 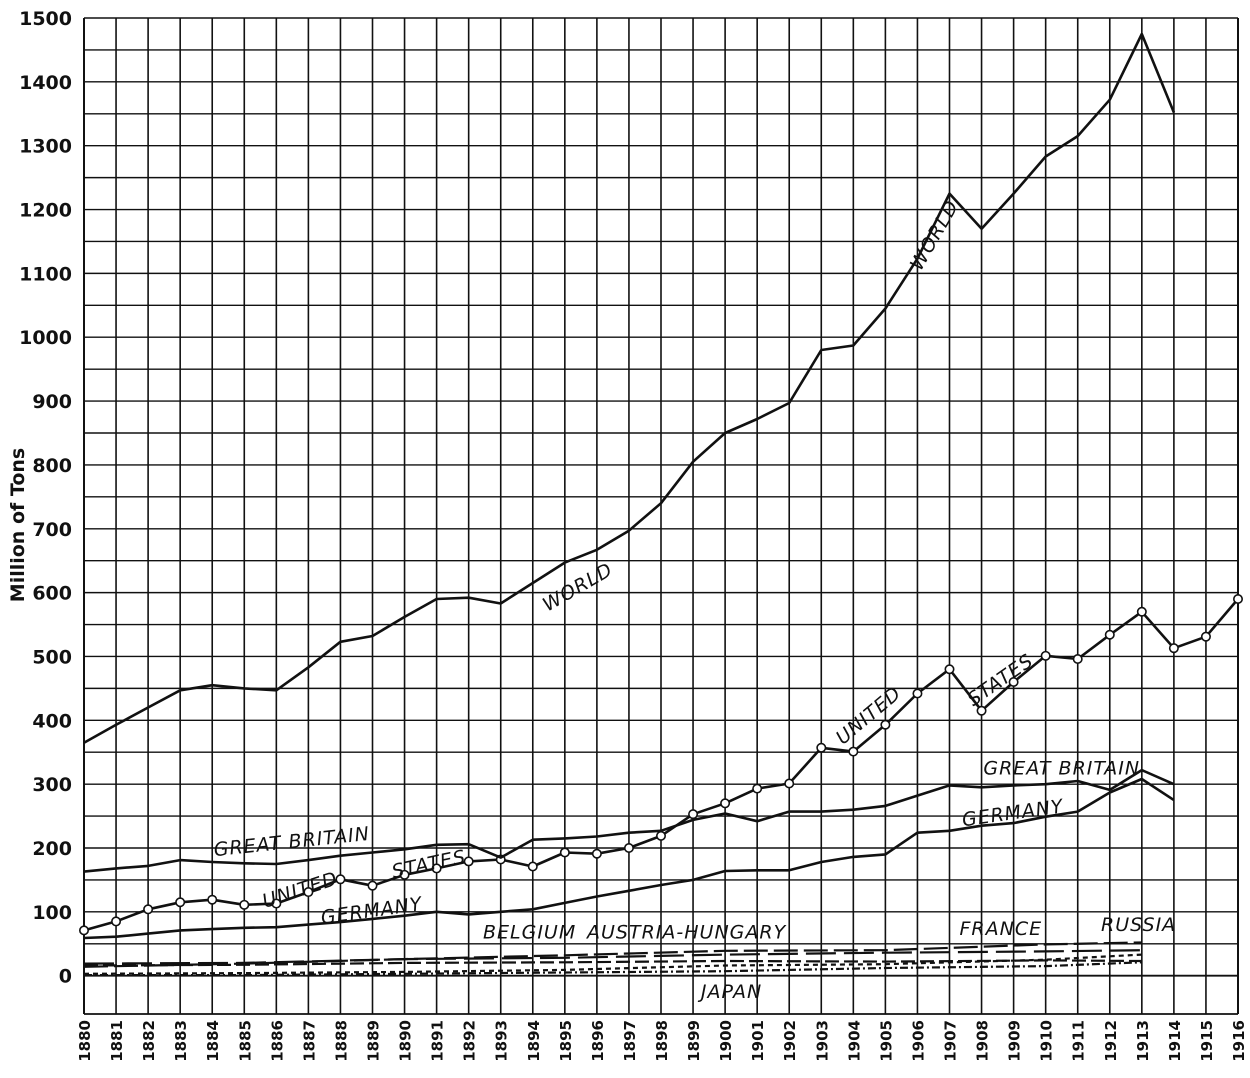 I want to click on series-label-france: FRANCE, so click(x=1000, y=929).